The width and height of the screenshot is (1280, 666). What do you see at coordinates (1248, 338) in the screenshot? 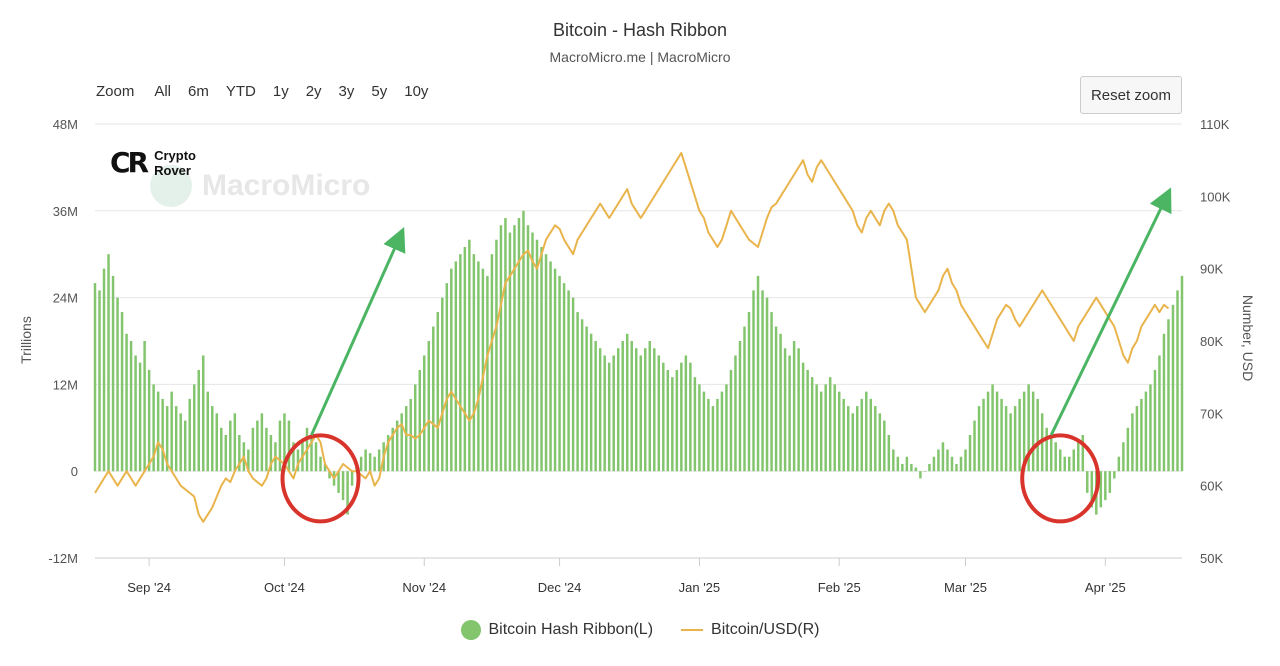
I see `right-axis-title: Number, USD` at bounding box center [1248, 338].